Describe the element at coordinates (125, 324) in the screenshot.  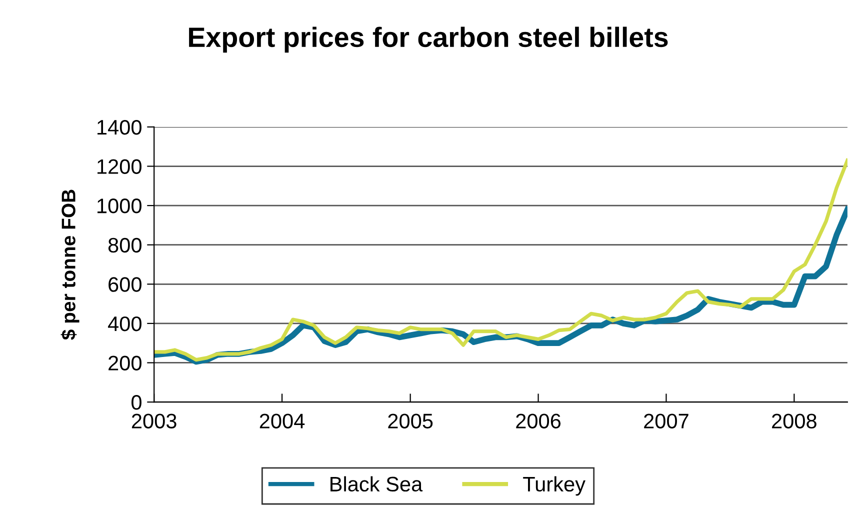
I see `y-tick-label: 400` at that location.